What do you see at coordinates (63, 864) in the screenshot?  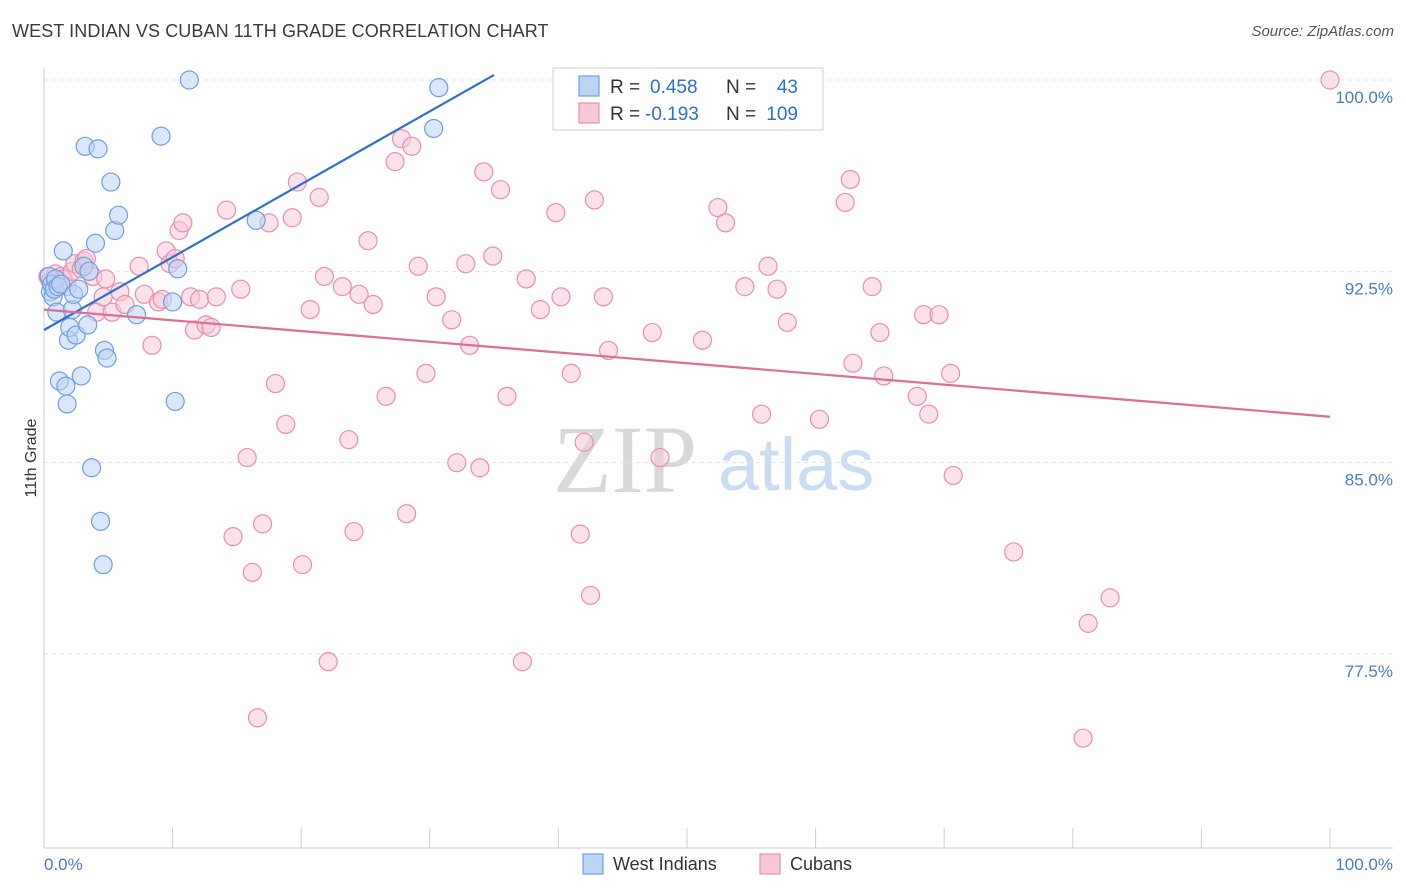 I see `x-tick-left: 0.0%` at bounding box center [63, 864].